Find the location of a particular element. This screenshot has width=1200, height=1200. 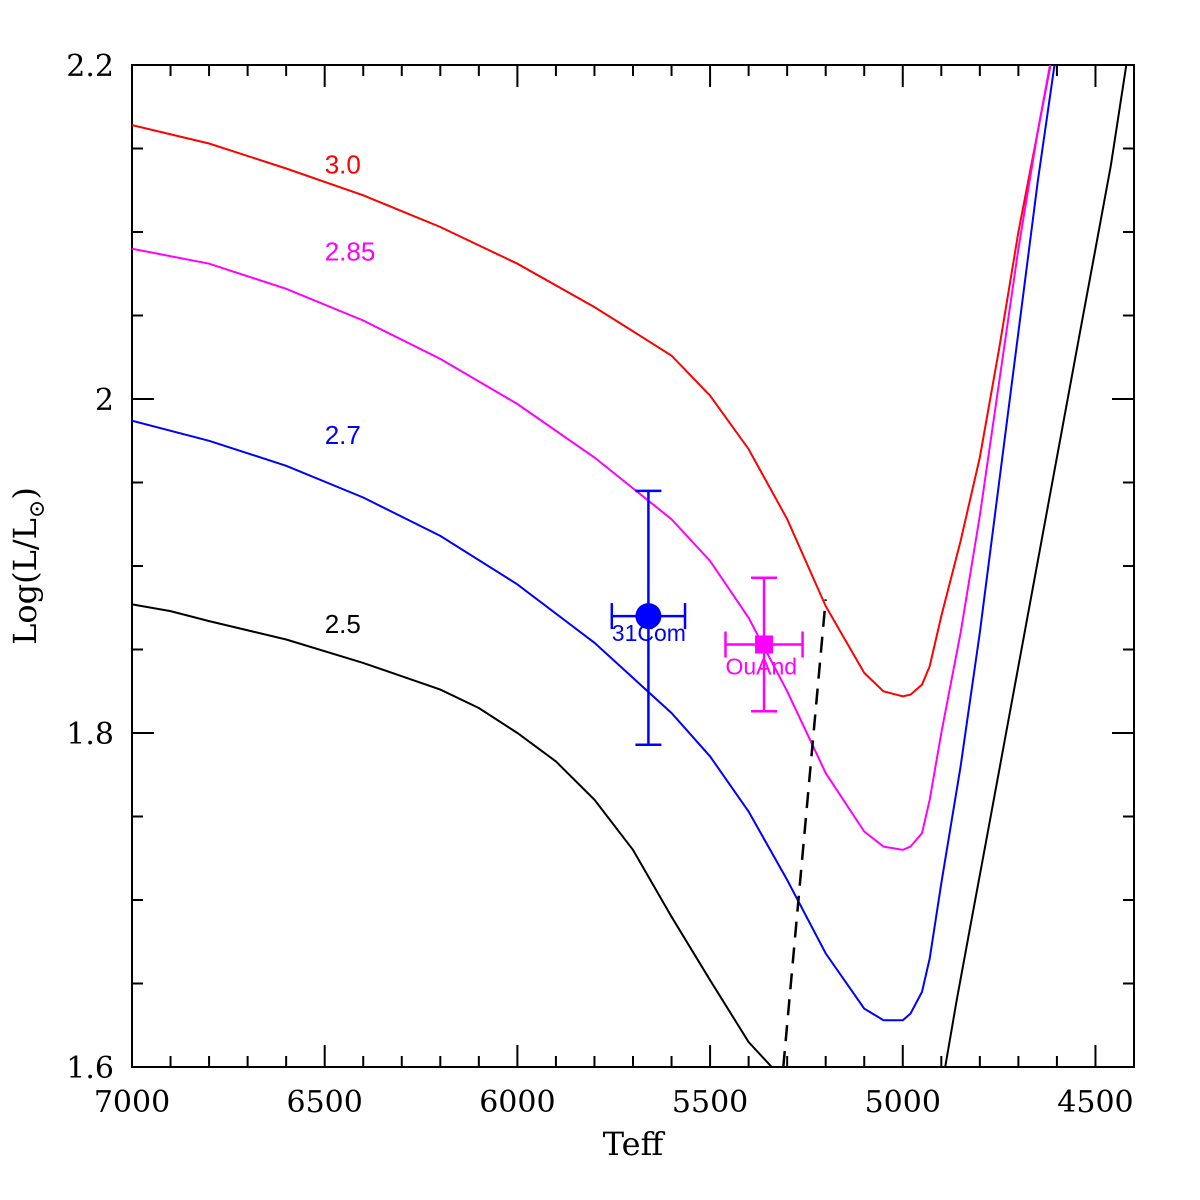

x-tick-label: 7000 is located at coordinates (132, 1102).